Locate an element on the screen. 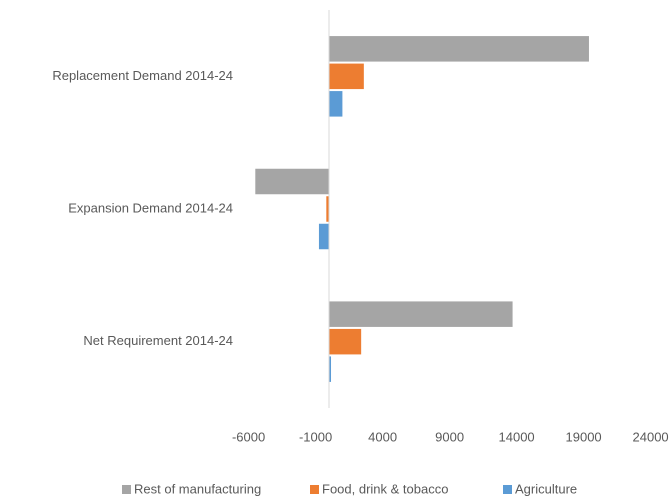 The image size is (671, 502). x-tick-label: 9000 is located at coordinates (449, 436).